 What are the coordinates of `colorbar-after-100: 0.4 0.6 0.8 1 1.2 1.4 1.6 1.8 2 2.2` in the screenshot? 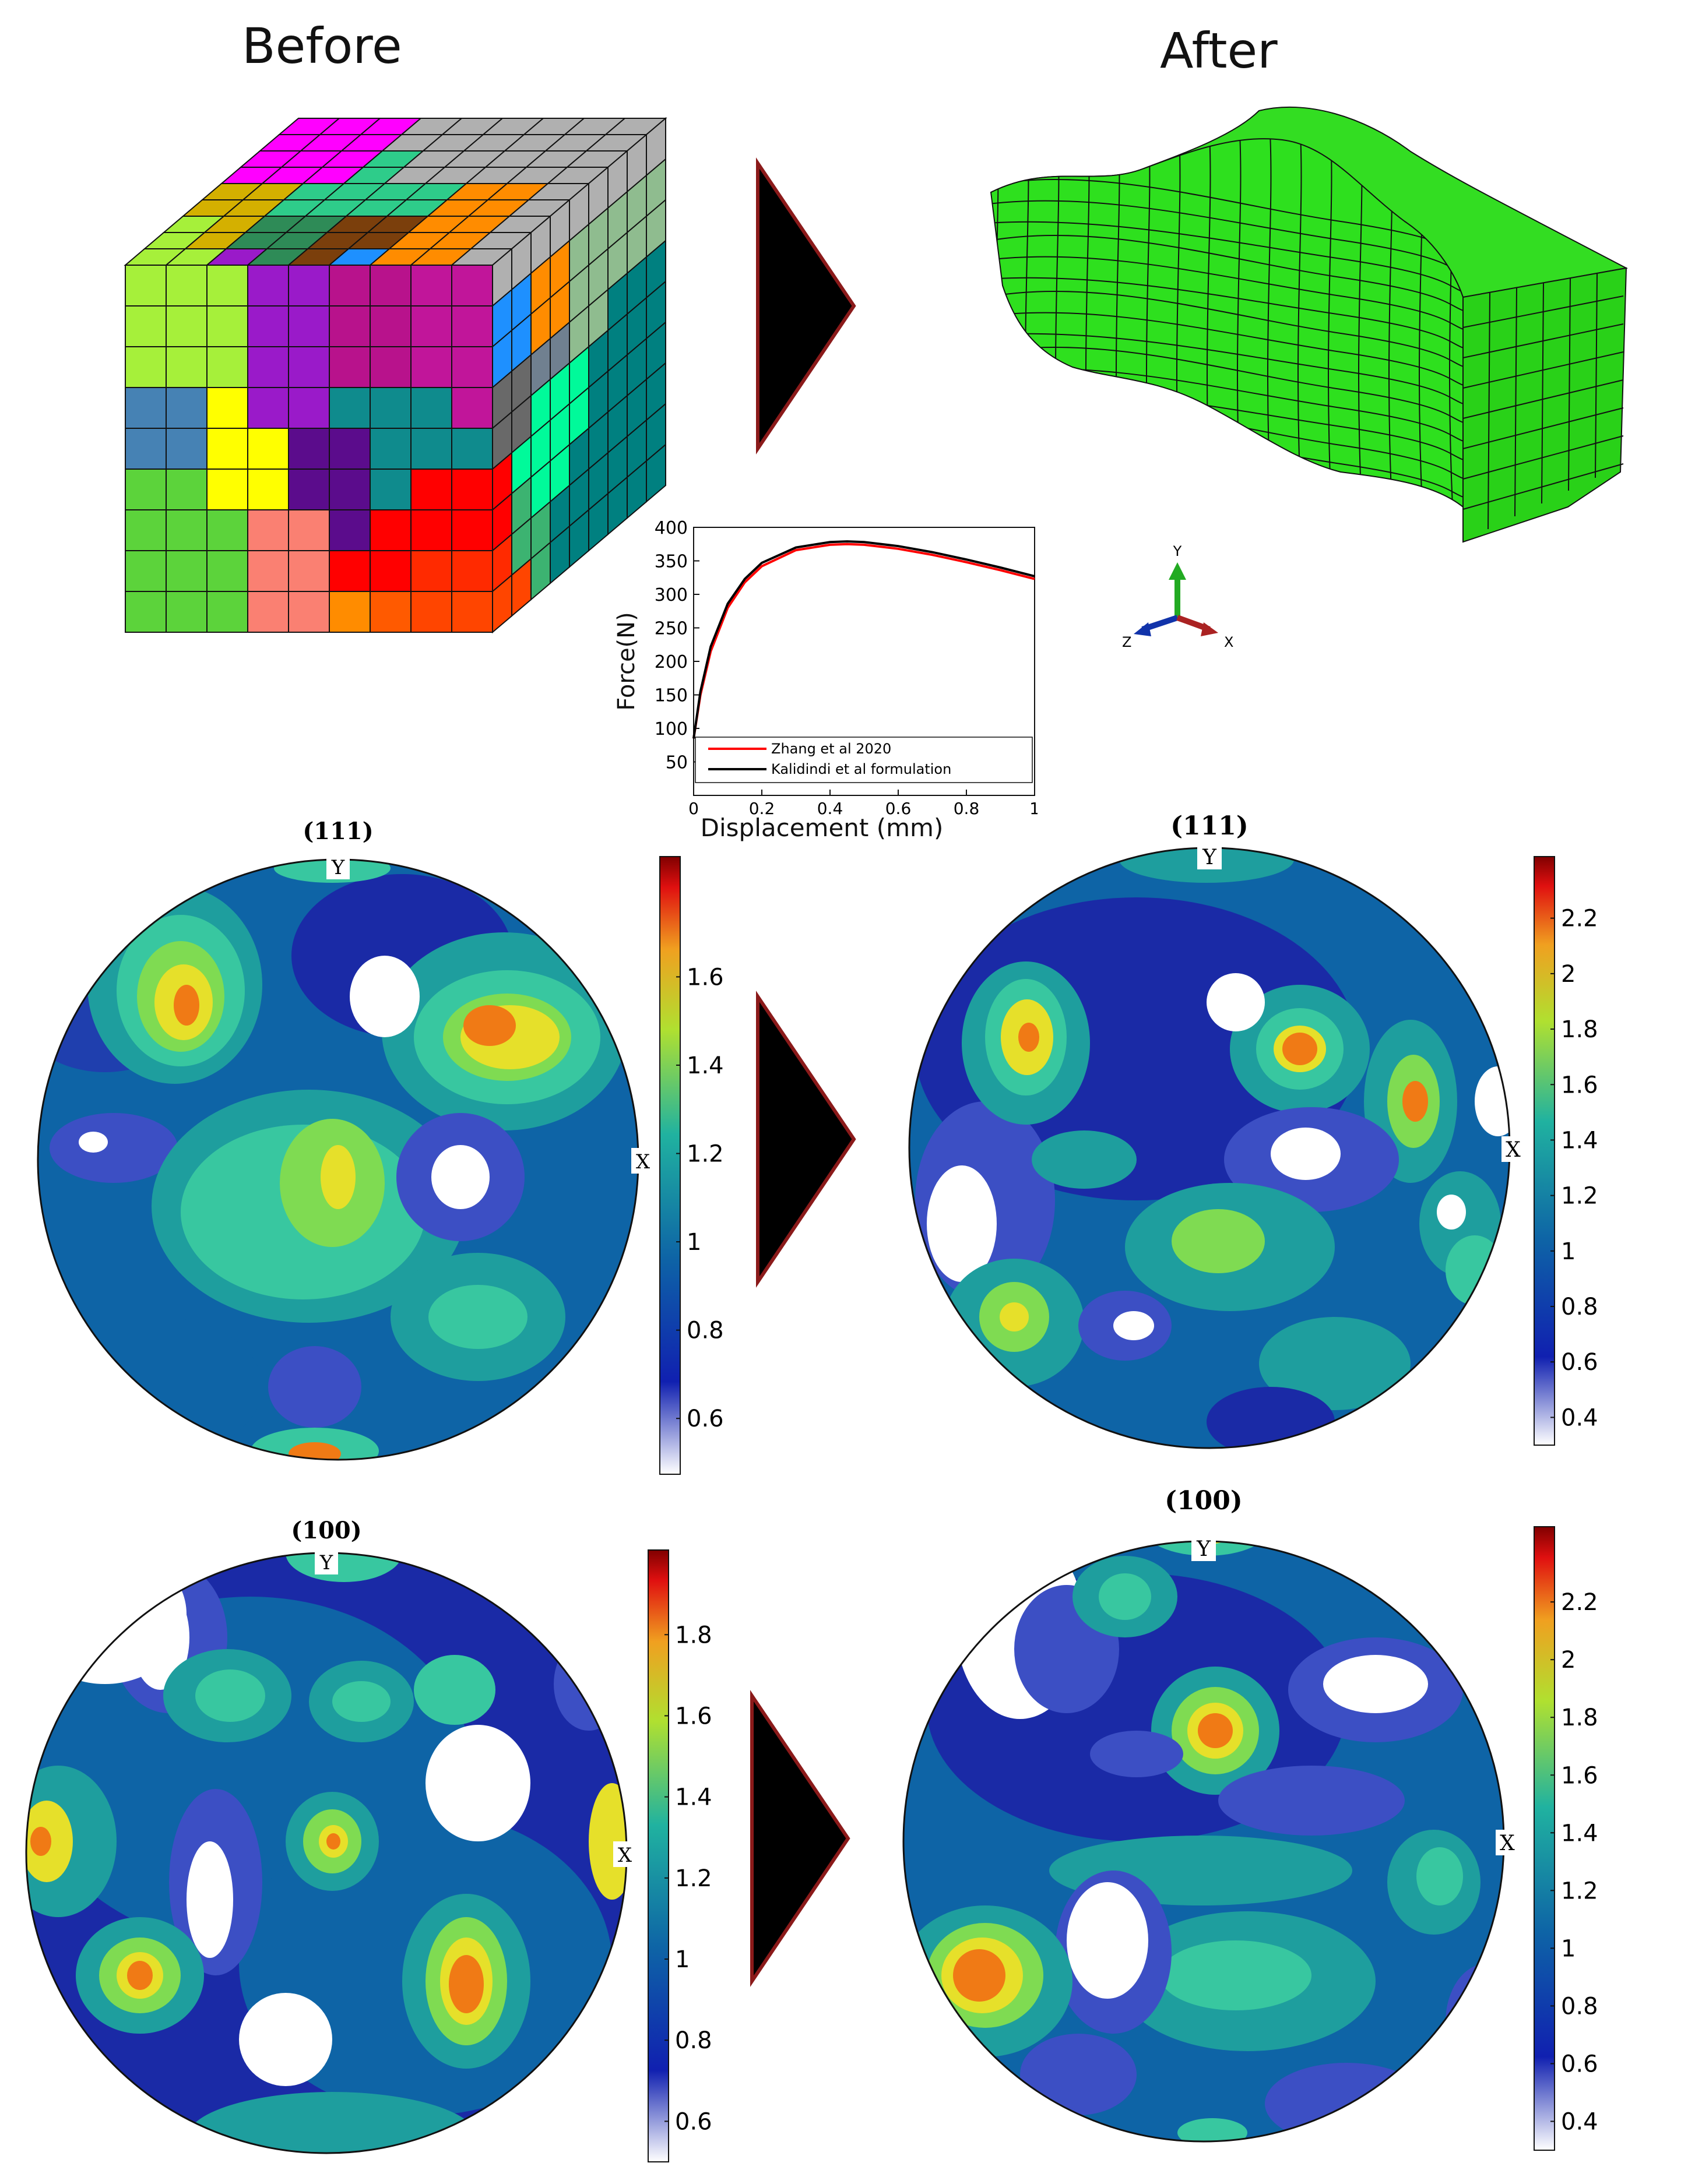 It's located at (1566, 1838).